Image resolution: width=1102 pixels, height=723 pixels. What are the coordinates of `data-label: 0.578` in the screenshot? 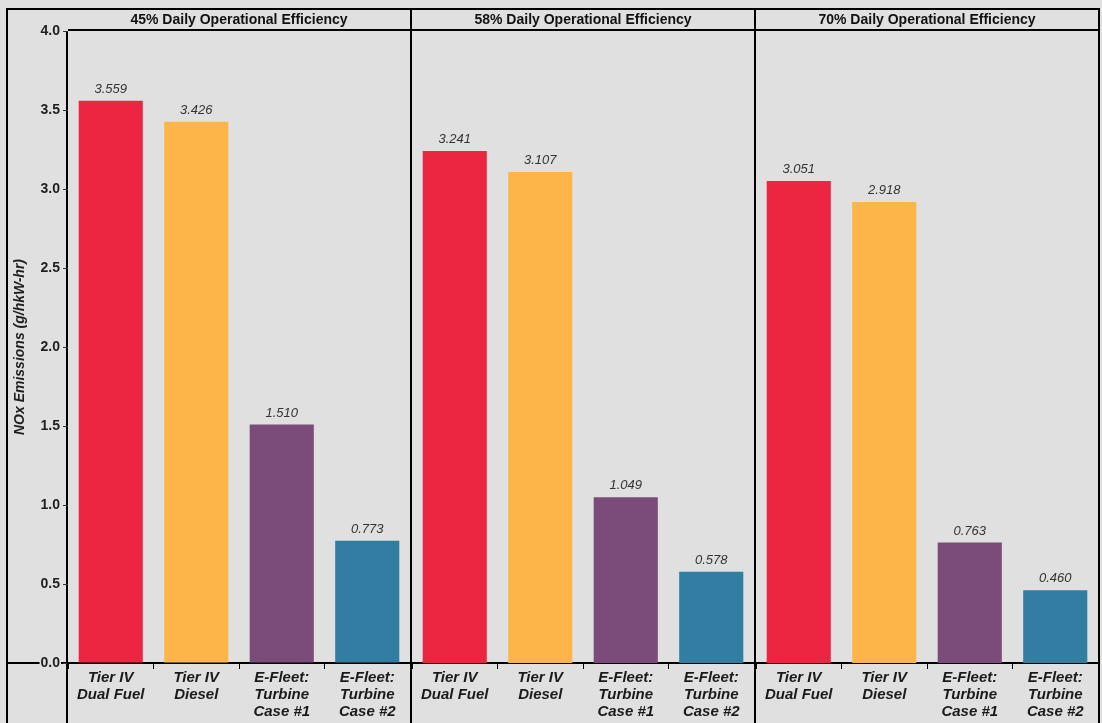 It's located at (711, 559).